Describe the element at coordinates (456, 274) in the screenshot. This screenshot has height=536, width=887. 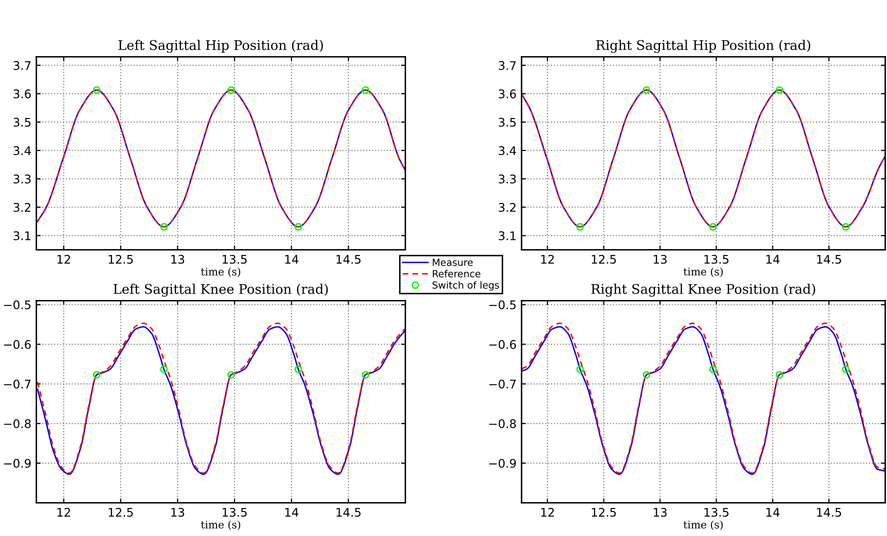
I see `legend-label: Reference` at that location.